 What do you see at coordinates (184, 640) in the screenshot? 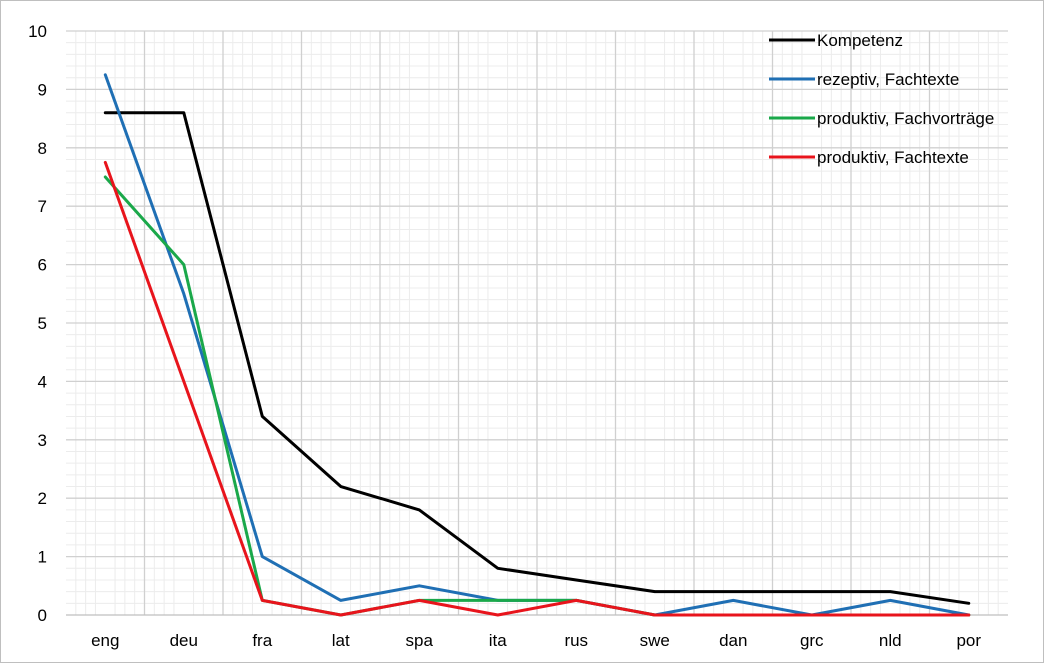
I see `x-tick-label: deu` at bounding box center [184, 640].